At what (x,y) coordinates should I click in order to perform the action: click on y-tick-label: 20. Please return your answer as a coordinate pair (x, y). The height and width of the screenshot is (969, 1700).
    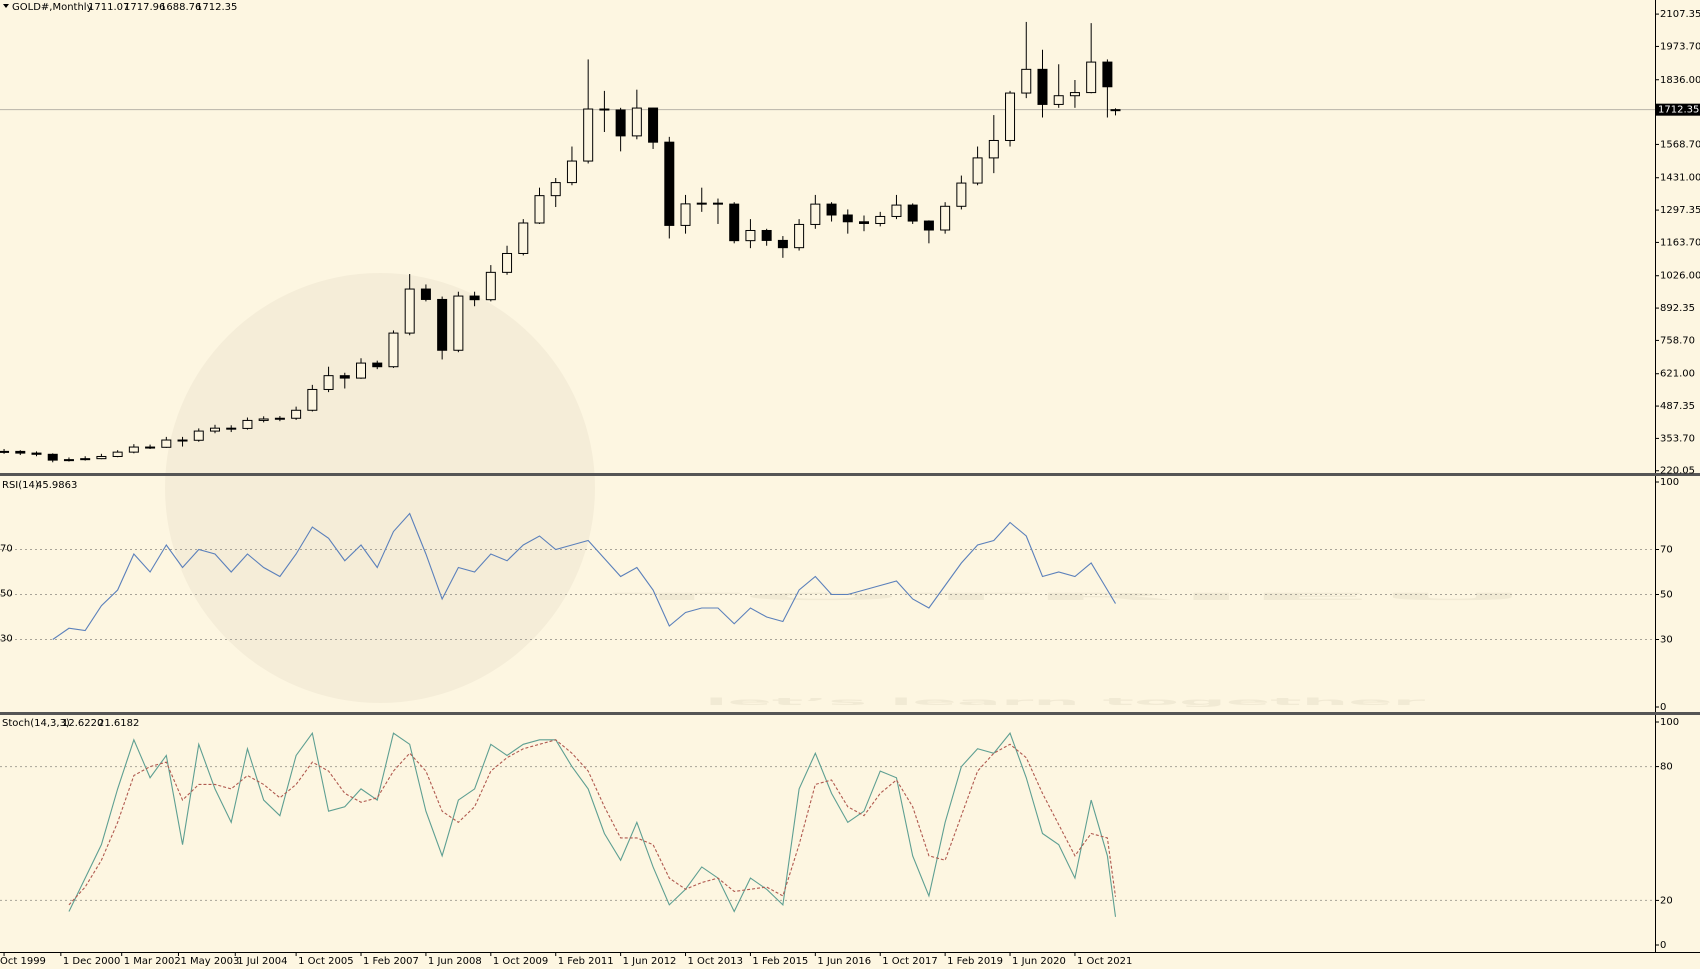
    Looking at the image, I should click on (1666, 900).